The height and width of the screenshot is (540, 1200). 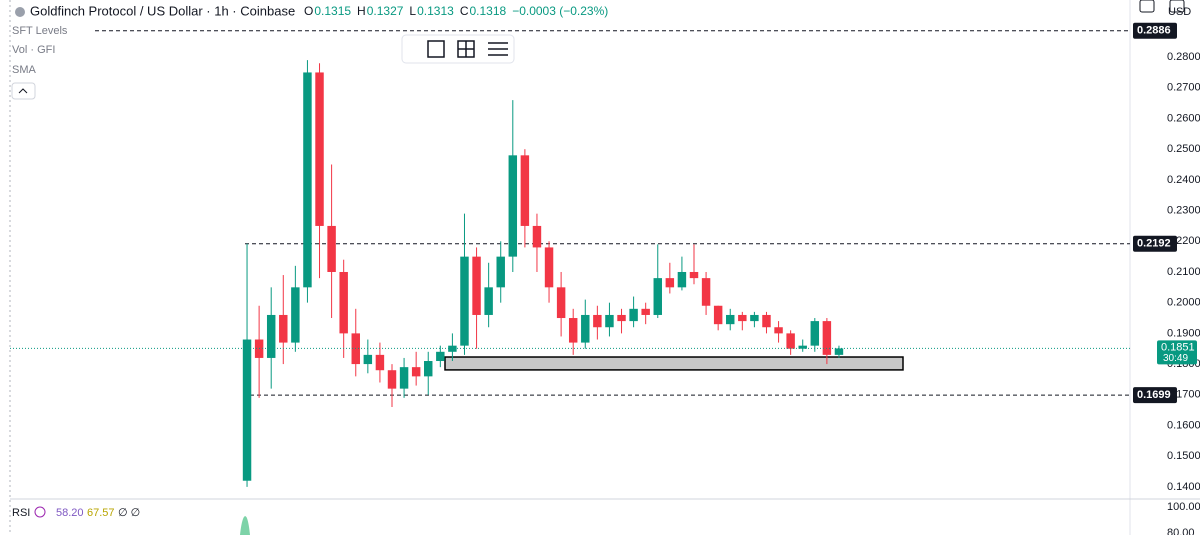 I want to click on symbol-icon, so click(x=20, y=12).